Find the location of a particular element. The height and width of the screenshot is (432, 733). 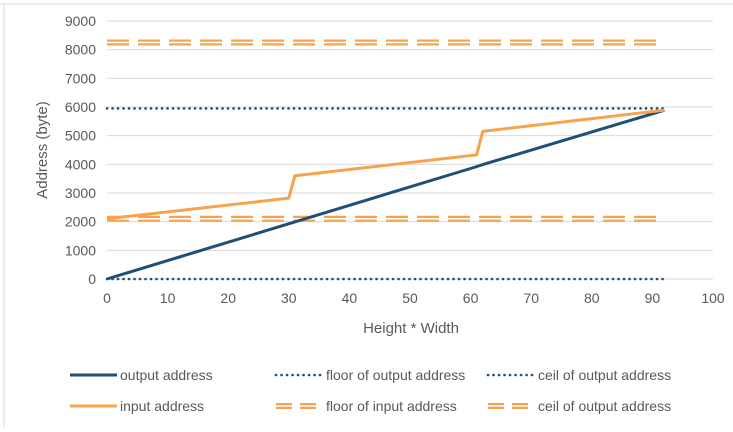

y-tick-labels: 0 1000 2000 3000 4000 5000 6000 7000 8000 9000 is located at coordinates (80, 150).